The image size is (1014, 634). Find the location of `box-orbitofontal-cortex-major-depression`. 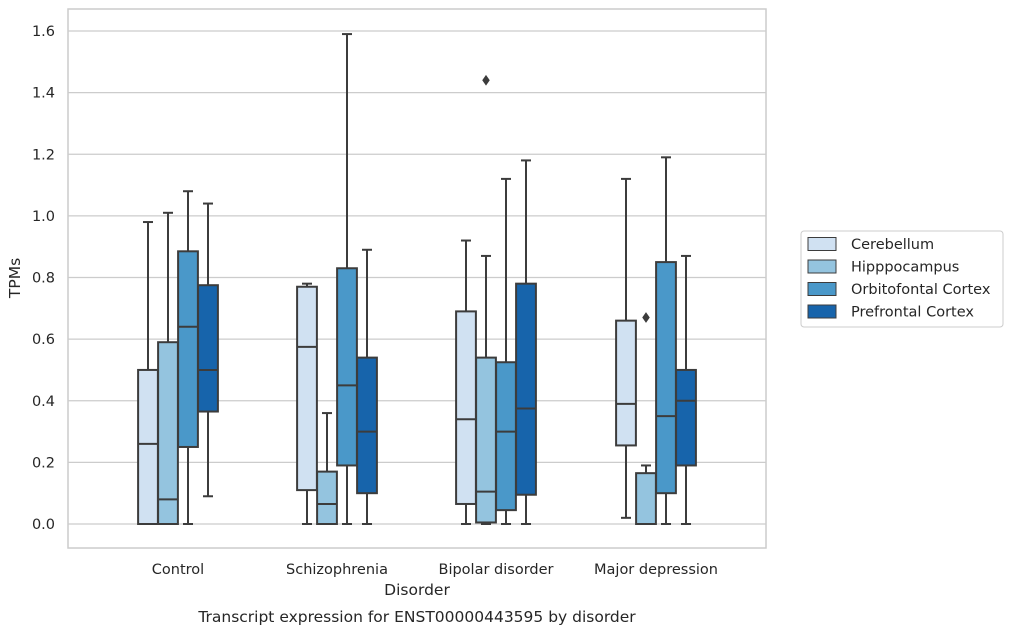

box-orbitofontal-cortex-major-depression is located at coordinates (666, 340).